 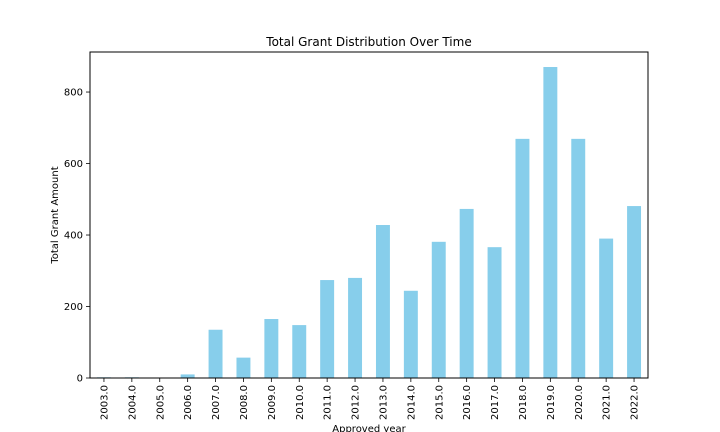 I want to click on bar-2017.0, so click(x=494, y=312).